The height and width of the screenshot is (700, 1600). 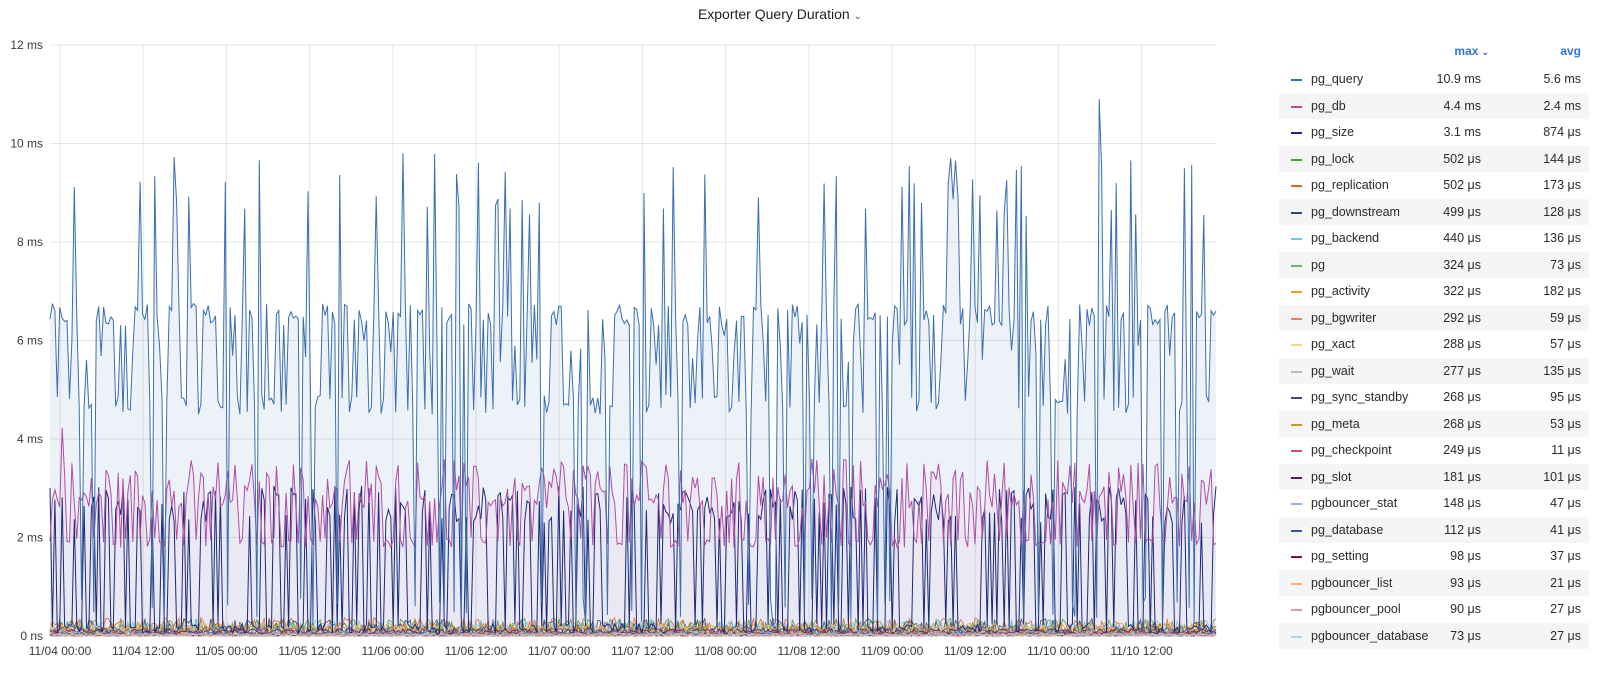 I want to click on series-name: pgbouncer_pool, so click(x=1356, y=609).